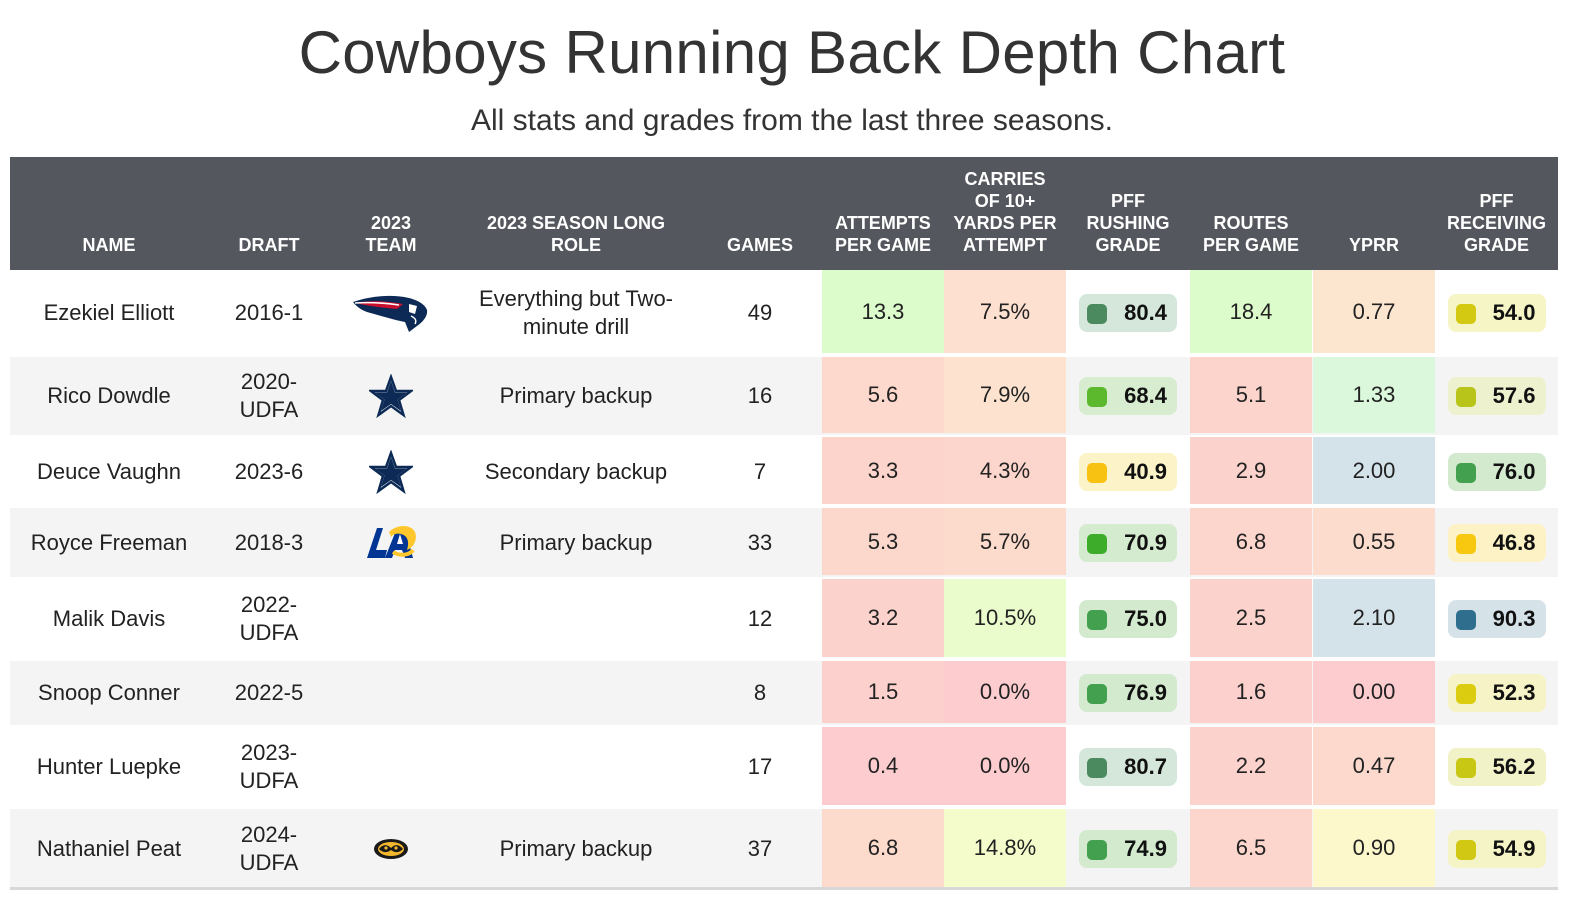  I want to click on cell-recv-grade: 56.2, so click(1496, 767).